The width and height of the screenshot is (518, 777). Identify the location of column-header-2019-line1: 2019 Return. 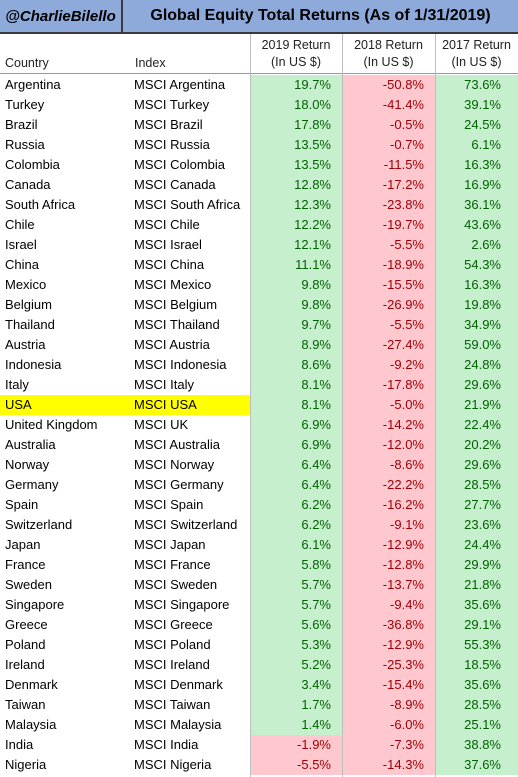
(296, 45).